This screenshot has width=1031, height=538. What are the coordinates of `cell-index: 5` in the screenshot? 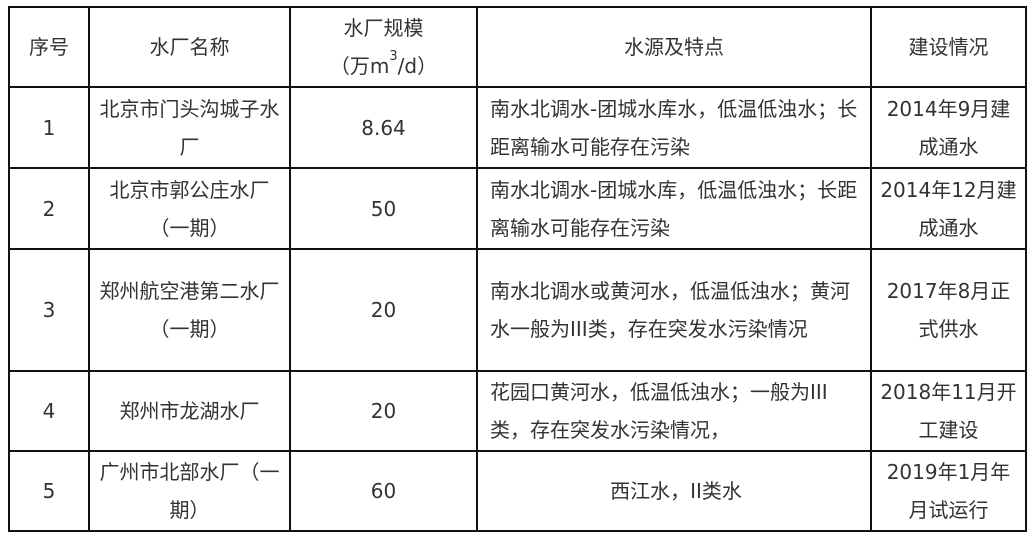 It's located at (49, 491).